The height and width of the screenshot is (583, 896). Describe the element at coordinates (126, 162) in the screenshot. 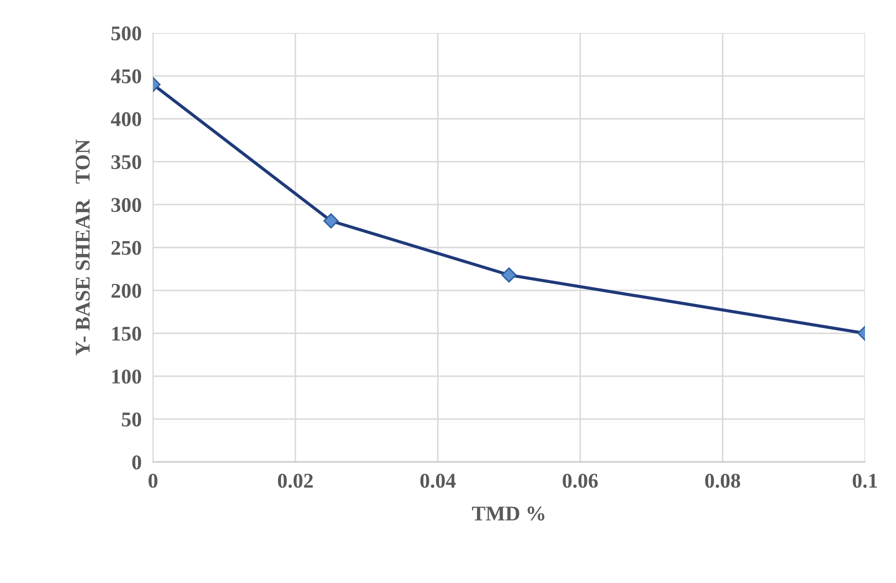

I see `y-tick-label: 350` at that location.